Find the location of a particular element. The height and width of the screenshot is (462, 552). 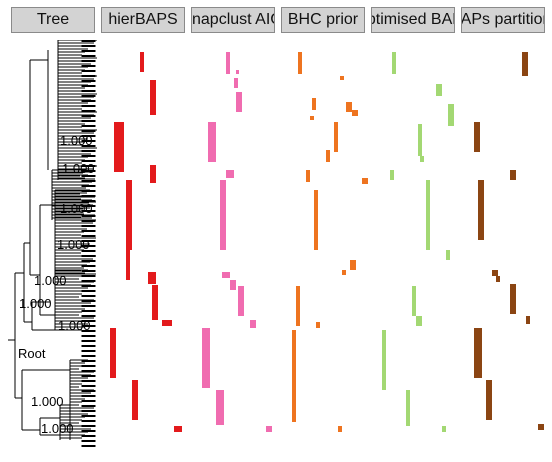

header-tree: Tree is located at coordinates (53, 20).